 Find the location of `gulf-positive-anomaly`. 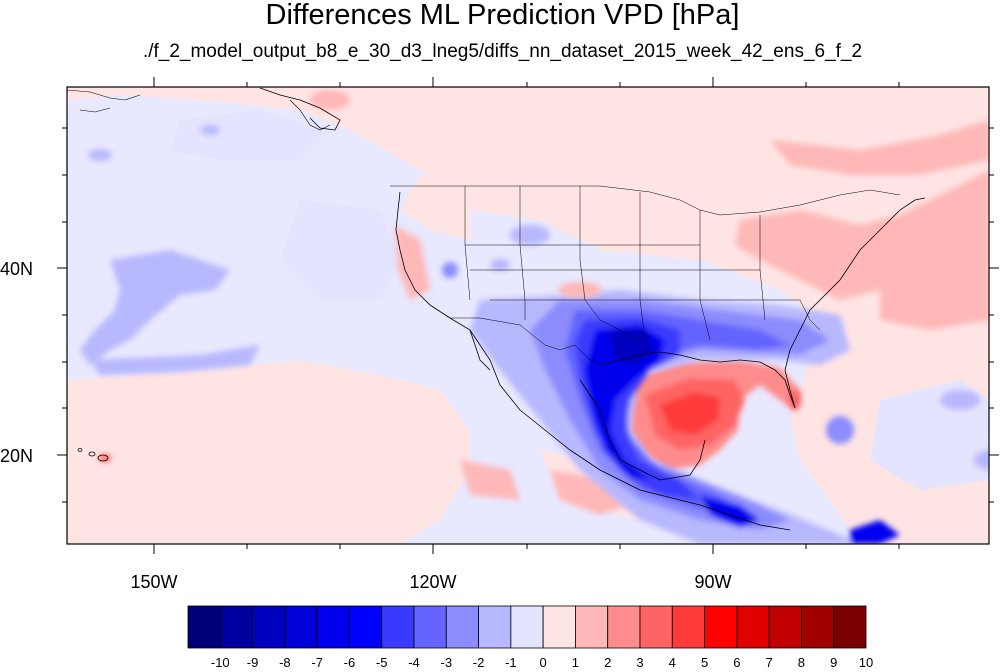

gulf-positive-anomaly is located at coordinates (715, 415).